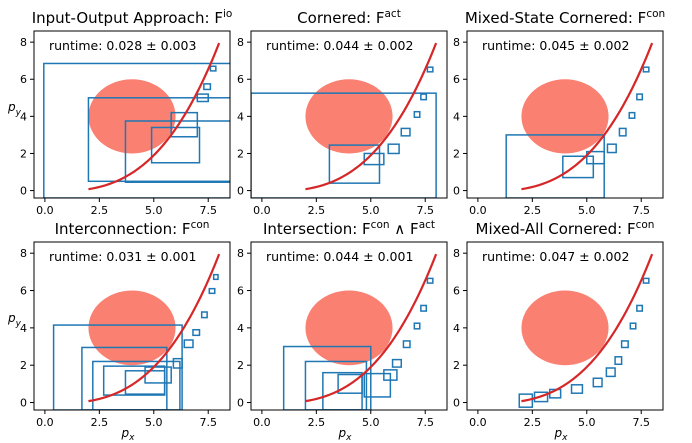 Image resolution: width=692 pixels, height=443 pixels. Describe the element at coordinates (565, 228) in the screenshot. I see `subplot-title: Mixed-All Cornered: Fcon` at that location.